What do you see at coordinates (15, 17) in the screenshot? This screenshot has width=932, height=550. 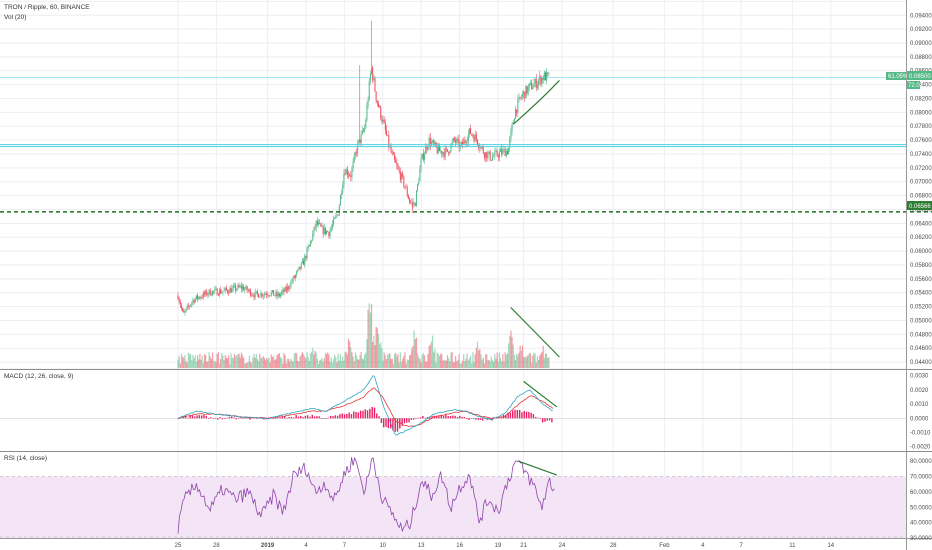 I see `volume-indicator-label: Vol (20)` at bounding box center [15, 17].